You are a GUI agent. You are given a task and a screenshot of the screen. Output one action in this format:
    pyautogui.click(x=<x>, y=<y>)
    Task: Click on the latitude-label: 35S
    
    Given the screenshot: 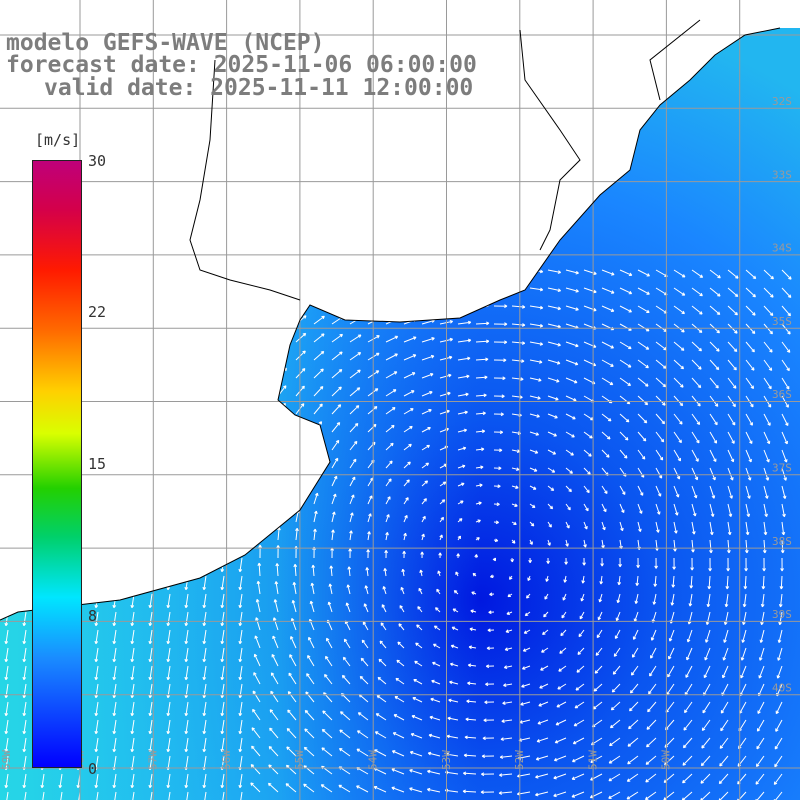 What is the action you would take?
    pyautogui.click(x=782, y=321)
    